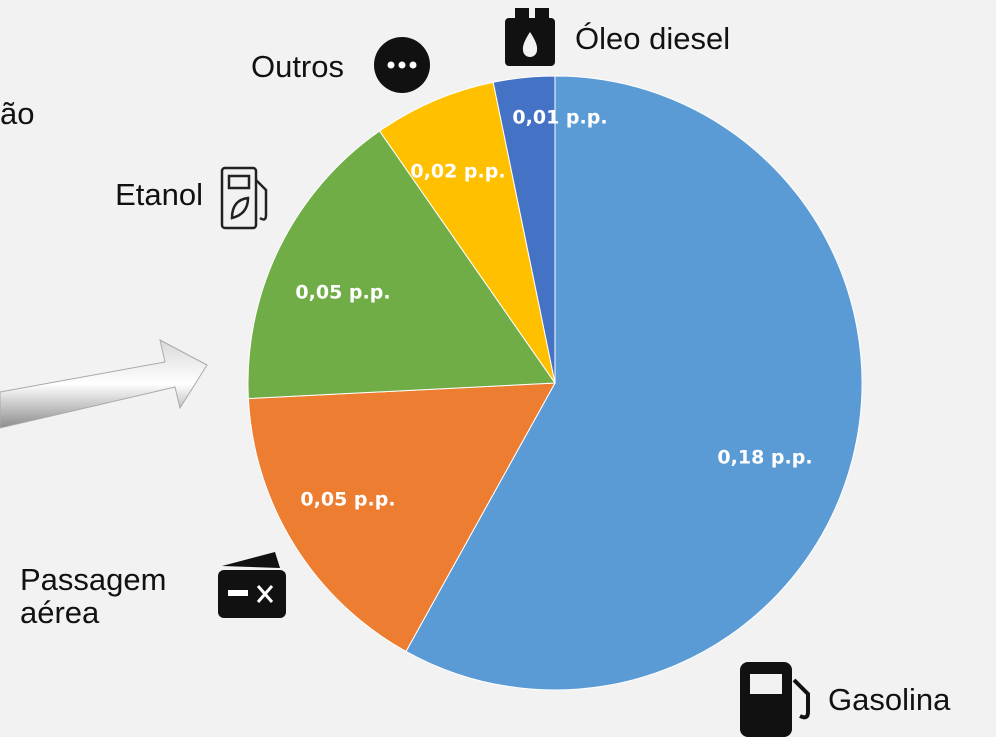 The width and height of the screenshot is (996, 737). I want to click on data-label: 0,18 p.p., so click(764, 458).